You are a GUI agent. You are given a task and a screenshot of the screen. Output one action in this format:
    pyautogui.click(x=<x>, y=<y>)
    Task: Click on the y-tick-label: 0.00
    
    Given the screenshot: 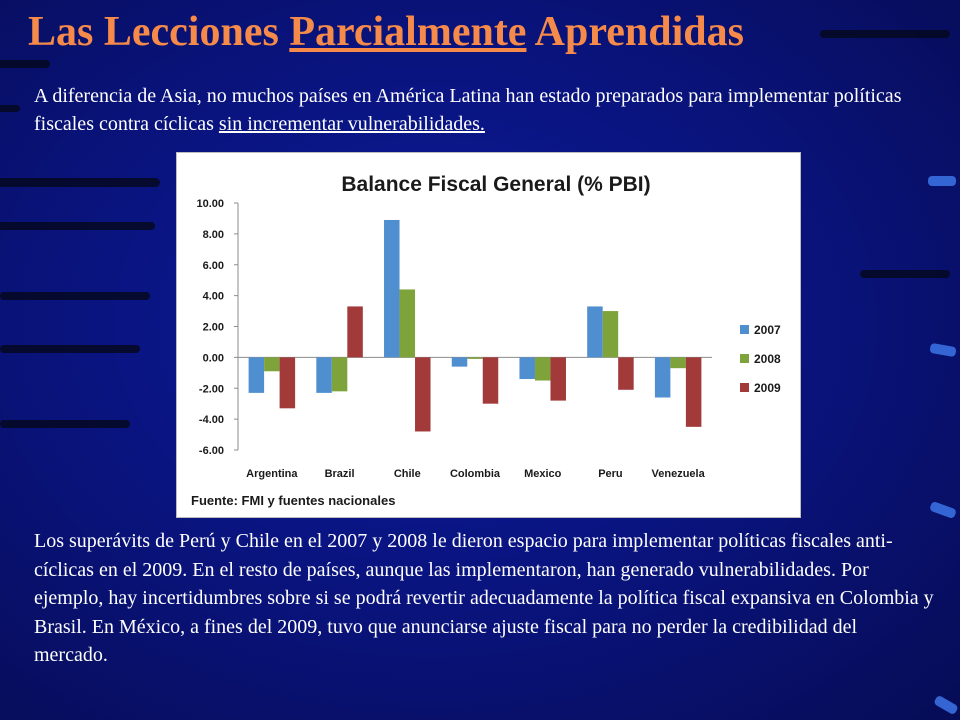 What is the action you would take?
    pyautogui.click(x=213, y=358)
    